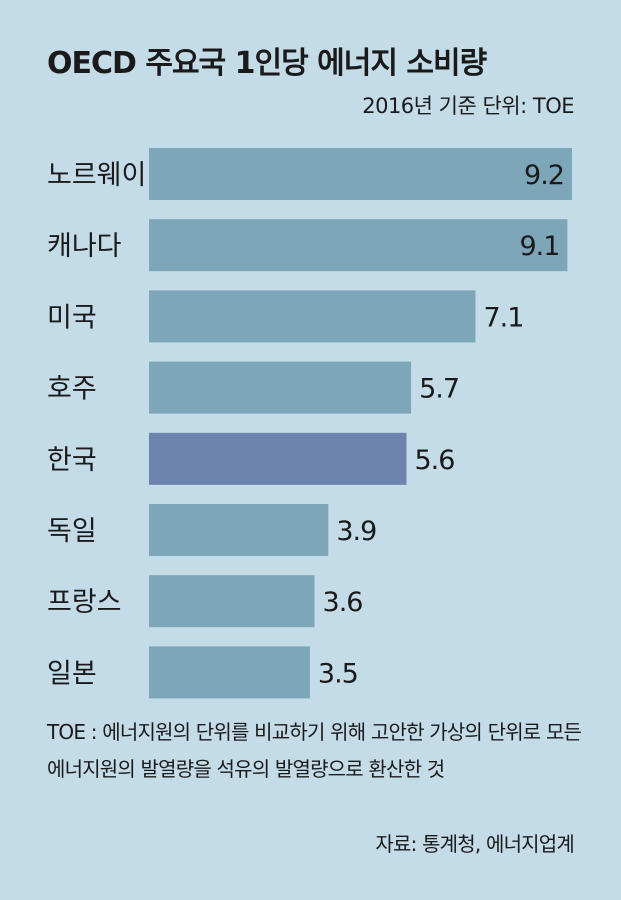  Describe the element at coordinates (239, 530) in the screenshot. I see `bar-독일` at that location.